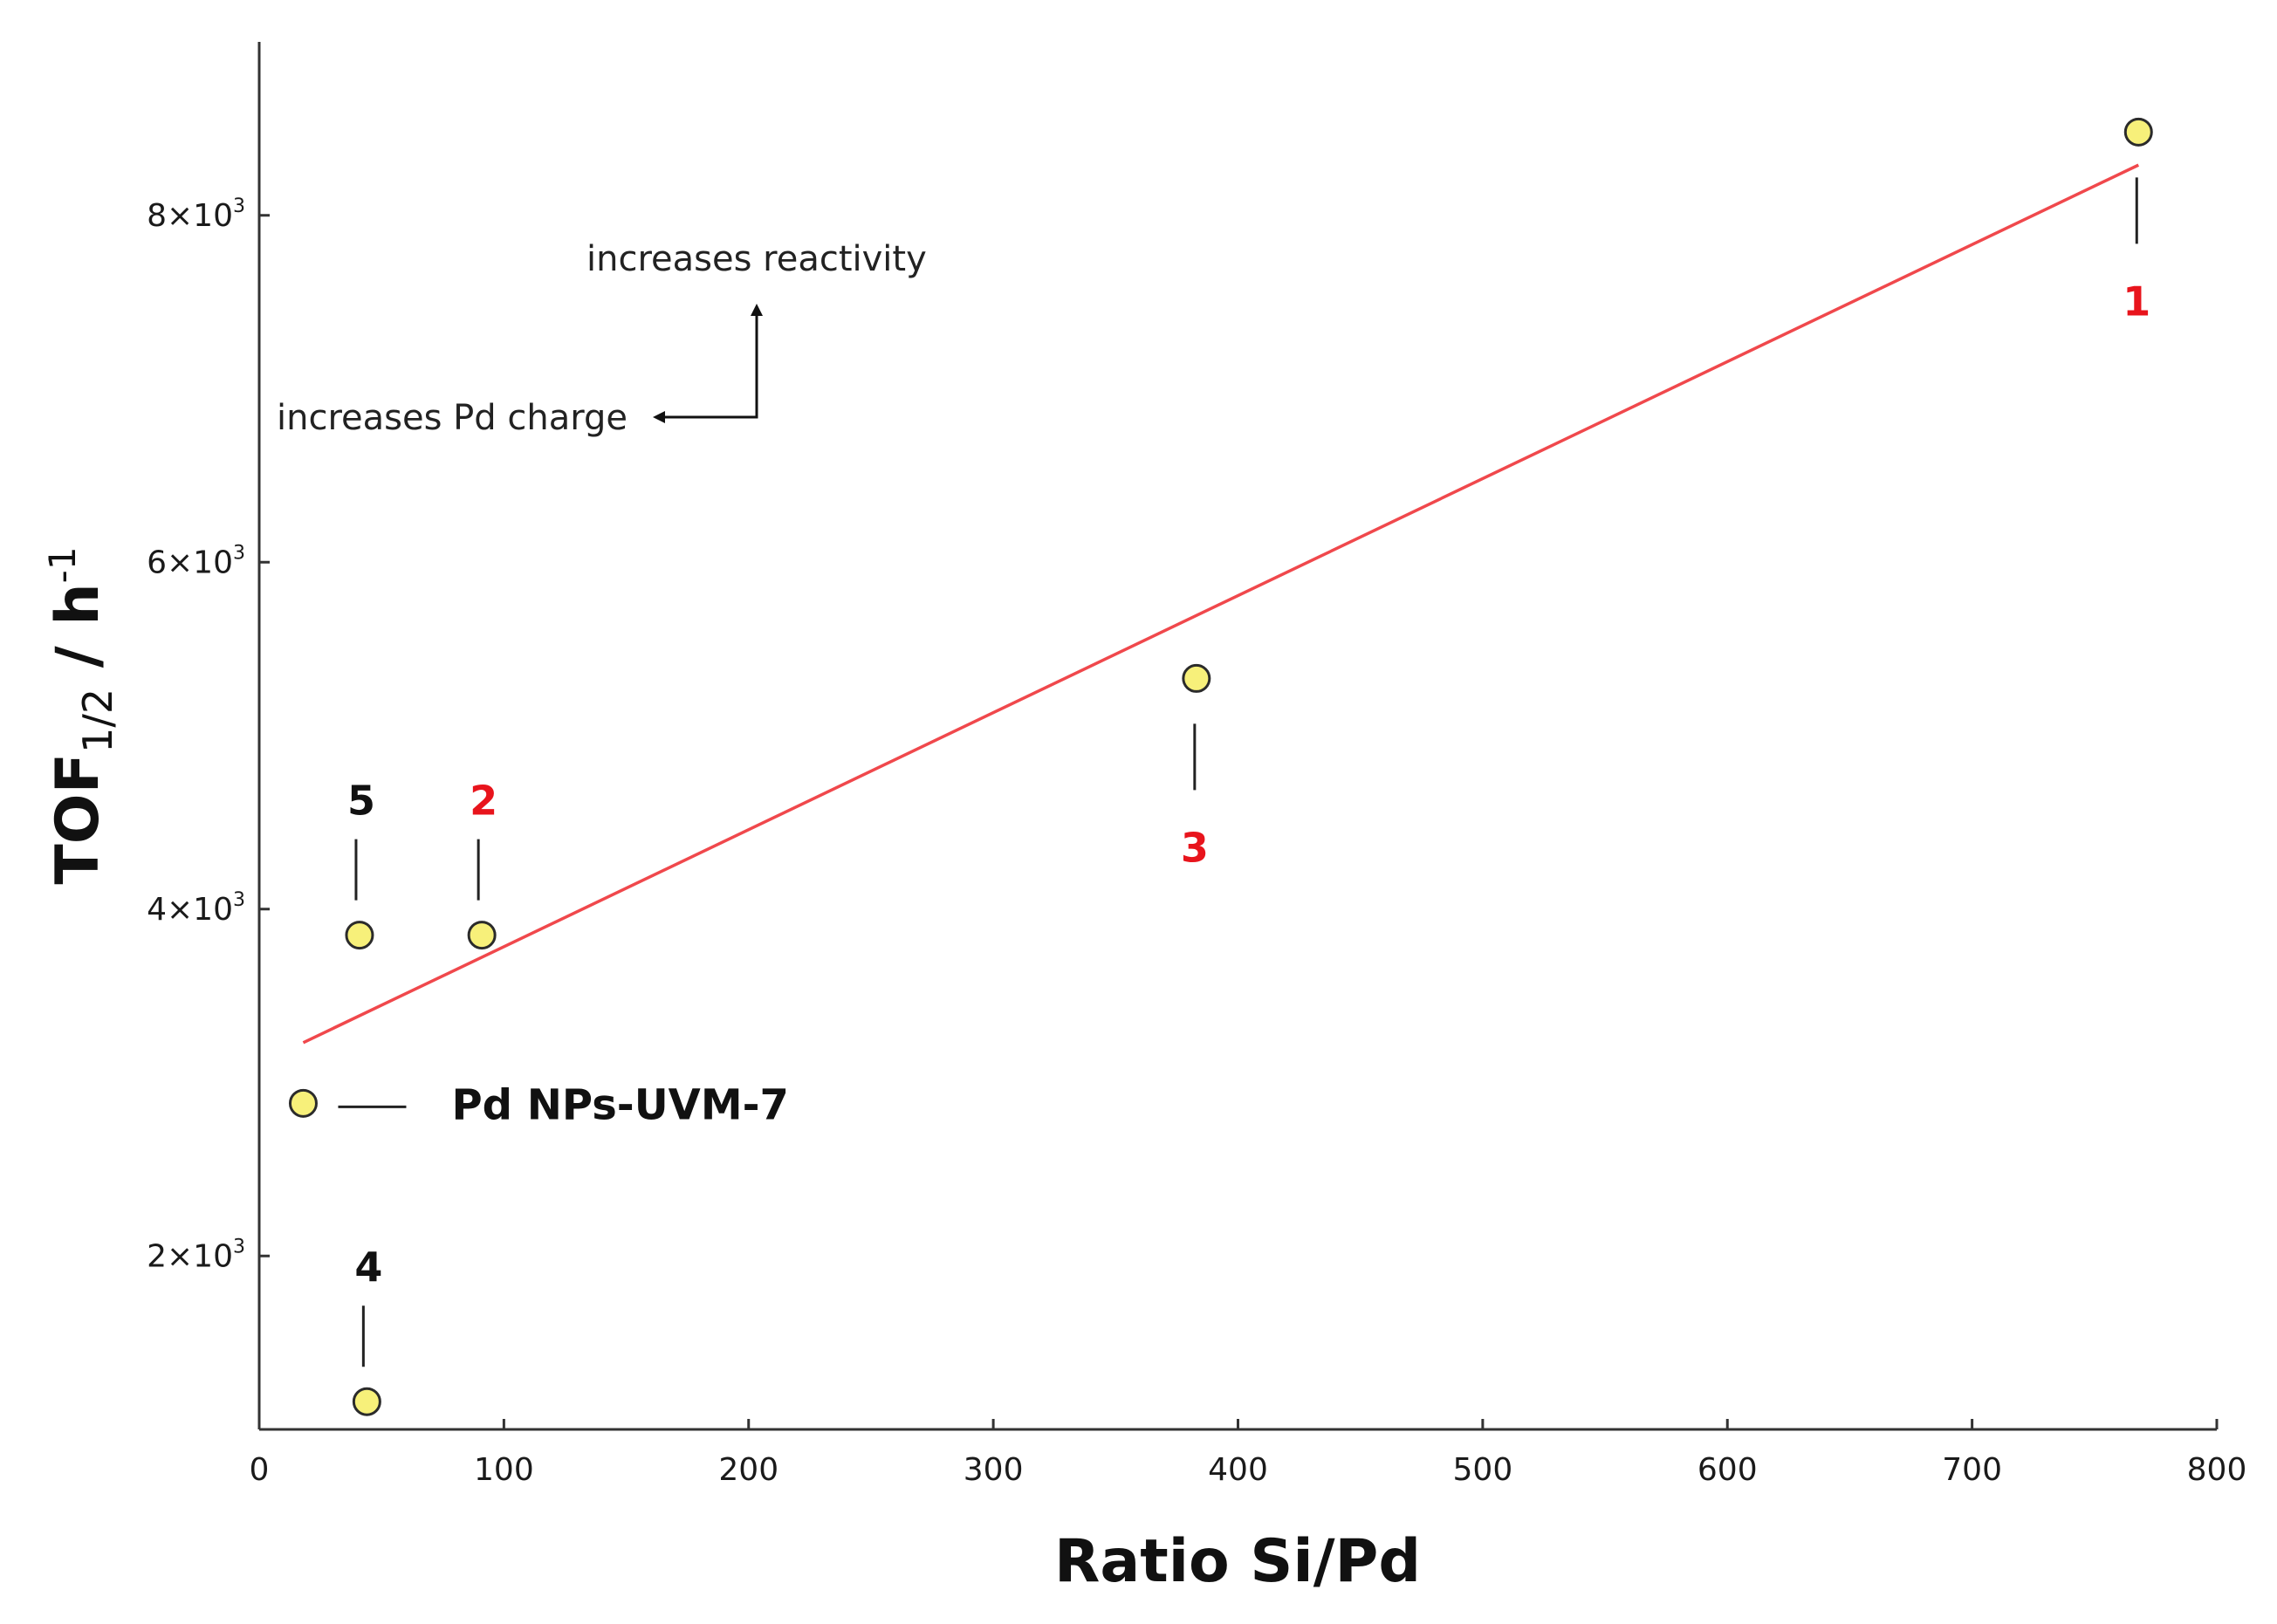 The width and height of the screenshot is (2277, 1624). I want to click on y-tick-label: 4×10³, so click(196, 908).